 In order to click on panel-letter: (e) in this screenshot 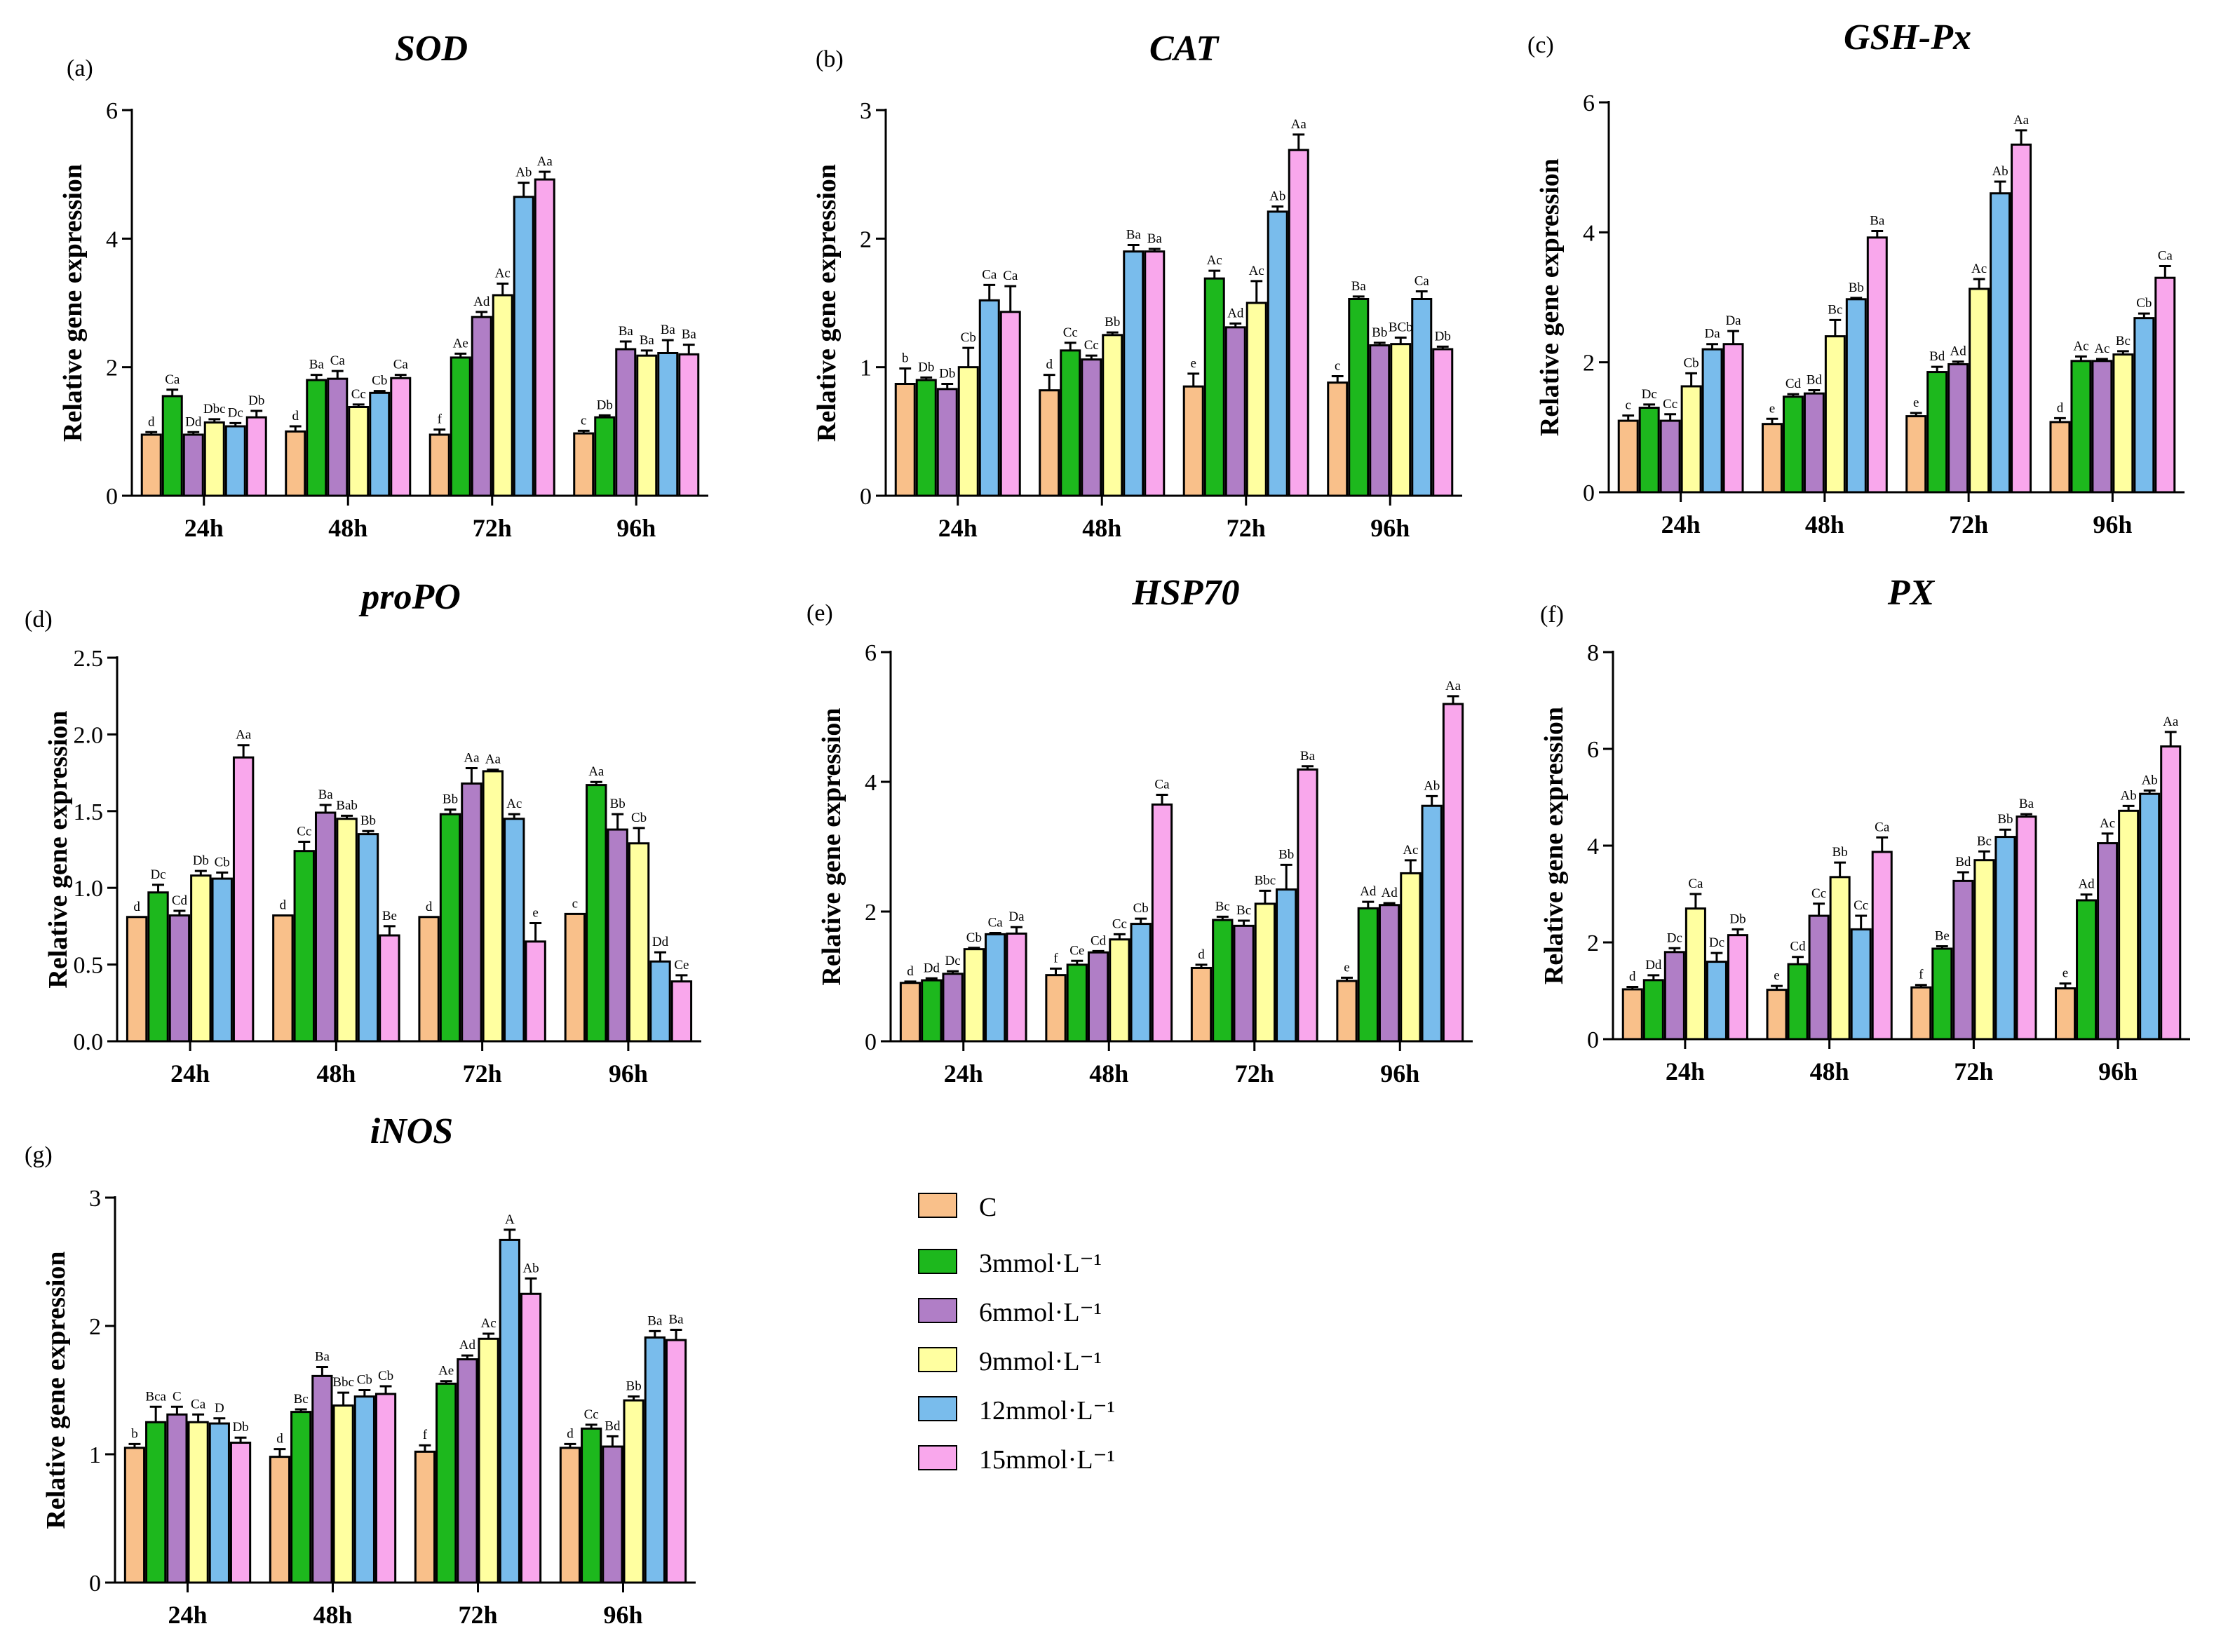, I will do `click(820, 613)`.